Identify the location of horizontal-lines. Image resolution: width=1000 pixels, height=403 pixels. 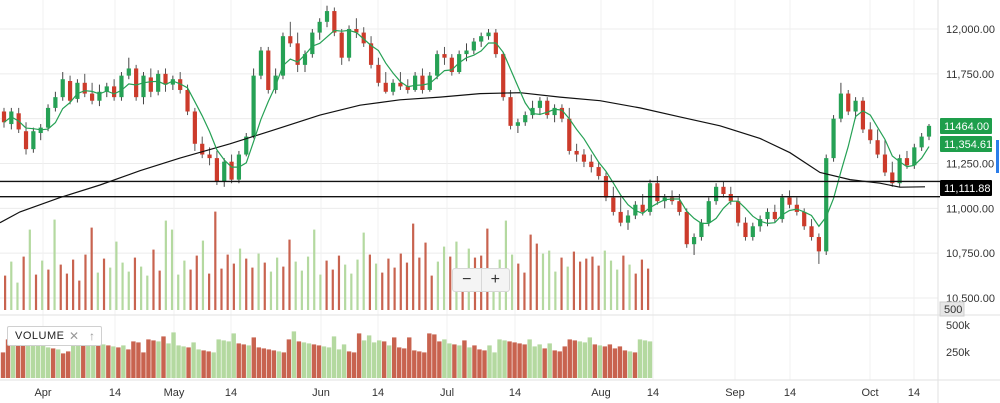
(470, 189).